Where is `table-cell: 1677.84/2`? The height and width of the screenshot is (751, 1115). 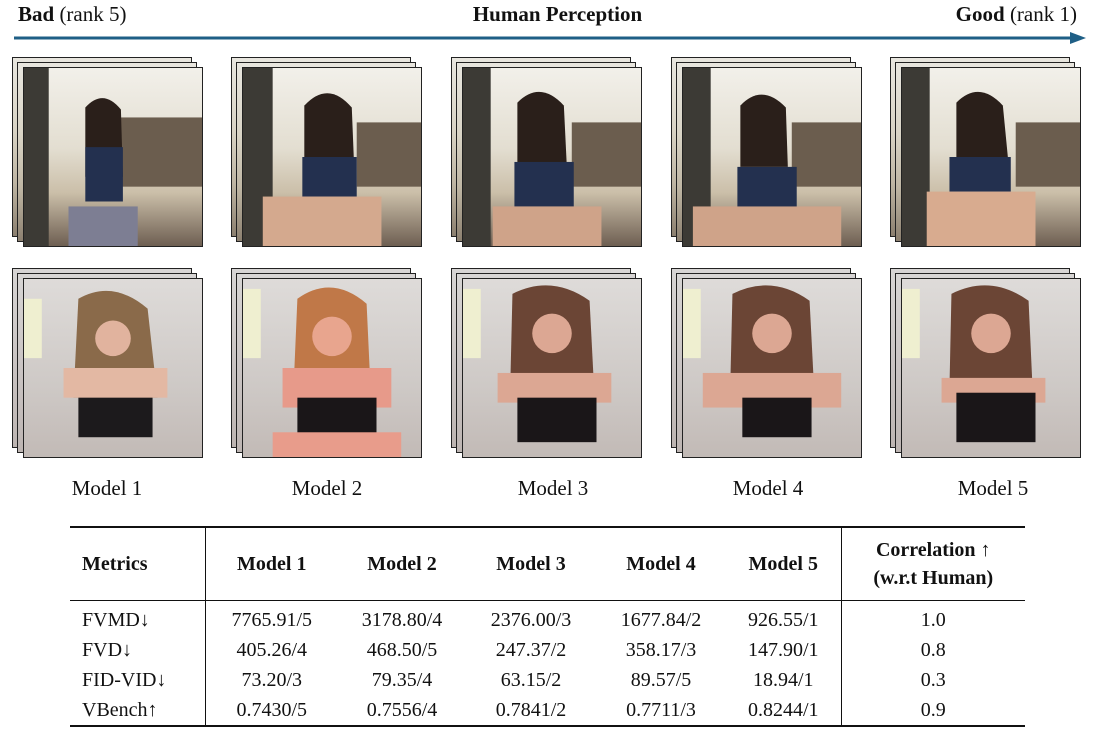 table-cell: 1677.84/2 is located at coordinates (661, 619).